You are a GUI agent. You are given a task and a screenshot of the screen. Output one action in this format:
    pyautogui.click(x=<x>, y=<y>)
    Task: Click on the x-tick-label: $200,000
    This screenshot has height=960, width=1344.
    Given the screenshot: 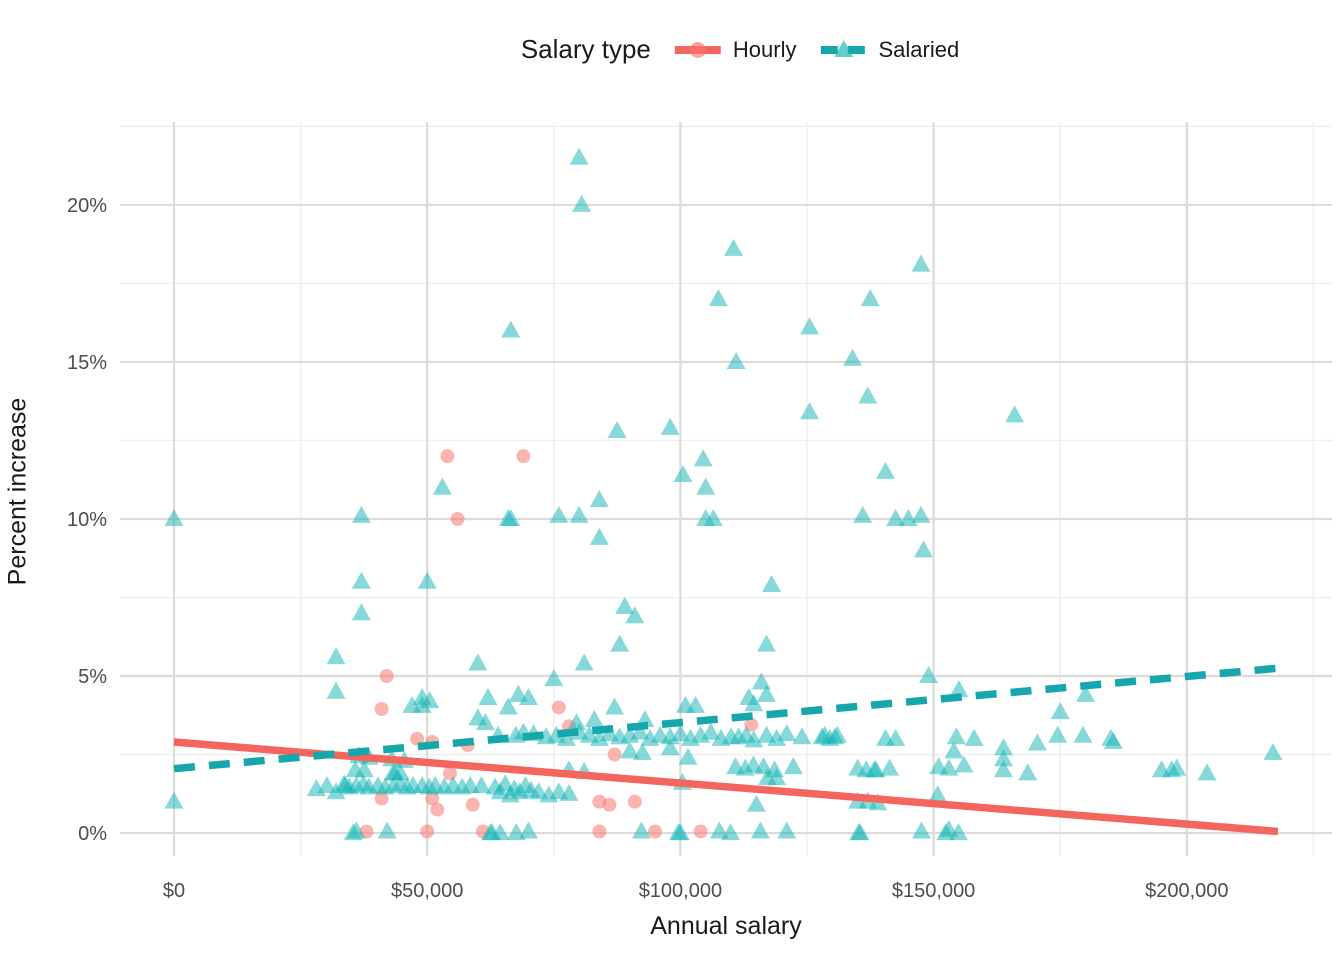 What is the action you would take?
    pyautogui.click(x=1186, y=891)
    